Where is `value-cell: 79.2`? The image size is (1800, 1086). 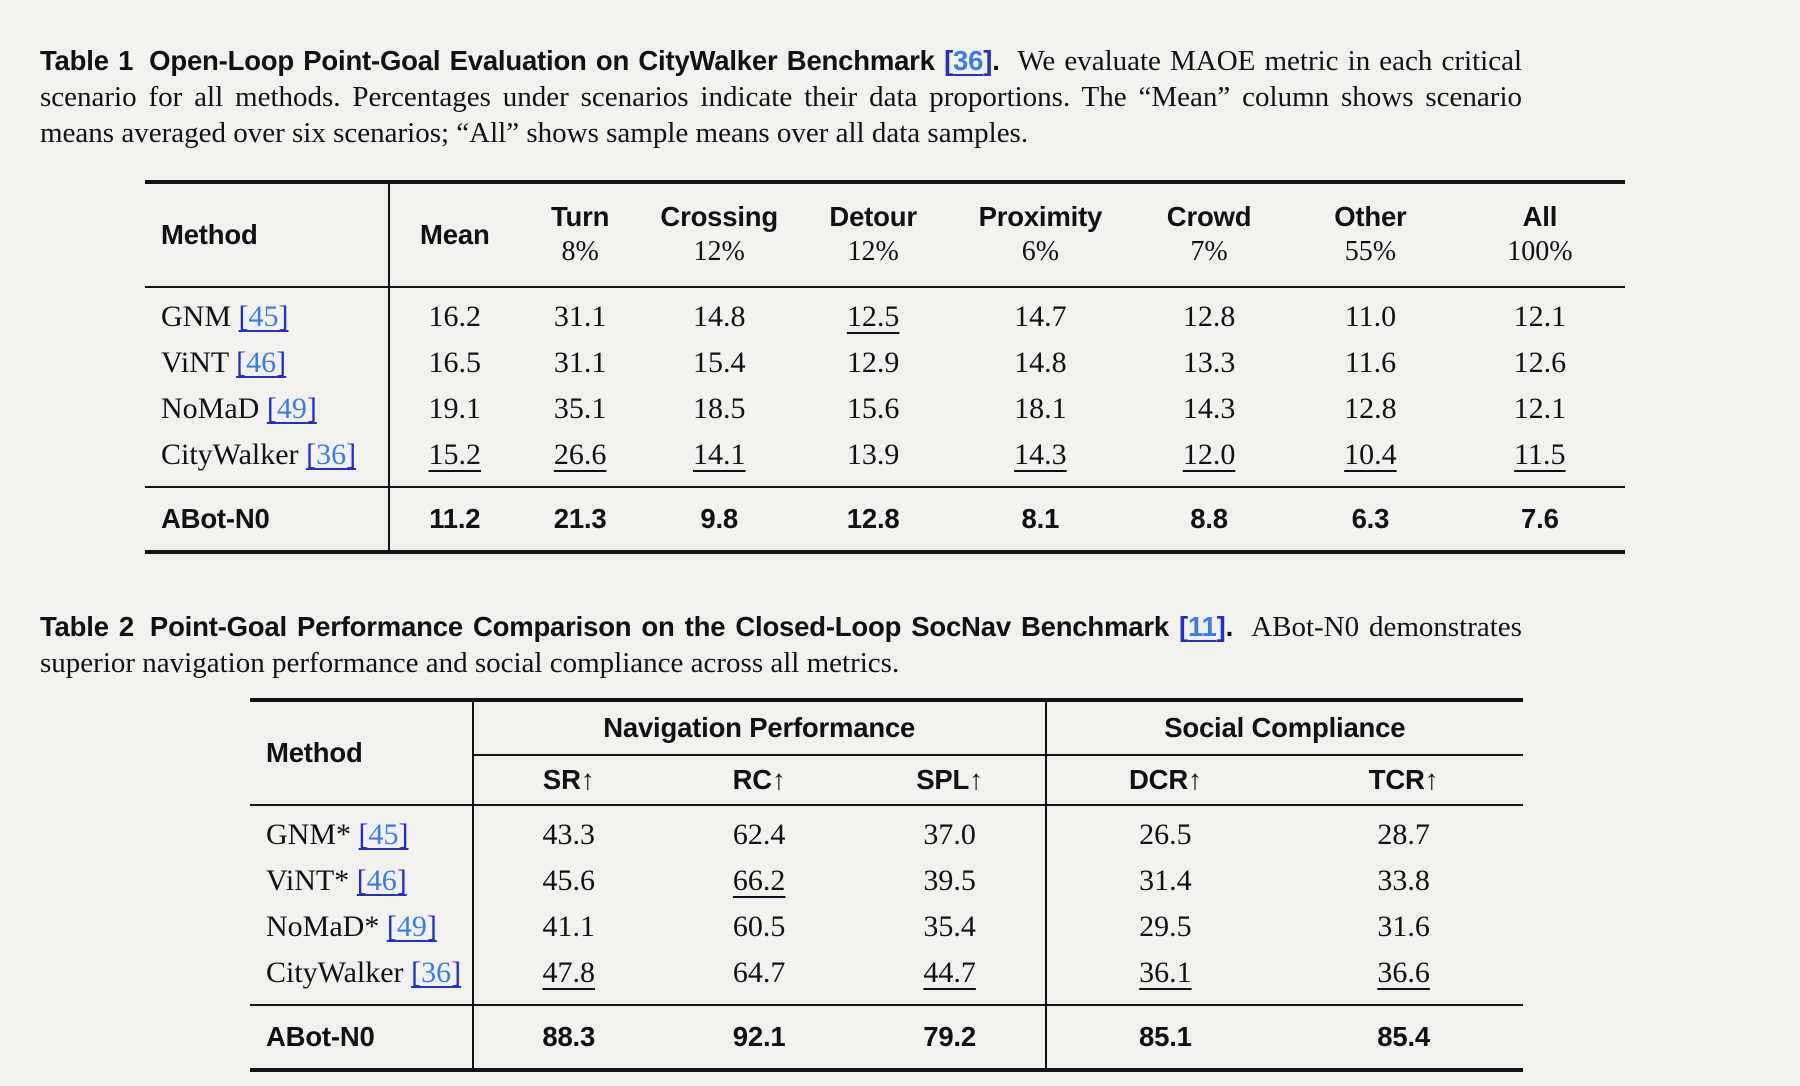
value-cell: 79.2 is located at coordinates (950, 1037).